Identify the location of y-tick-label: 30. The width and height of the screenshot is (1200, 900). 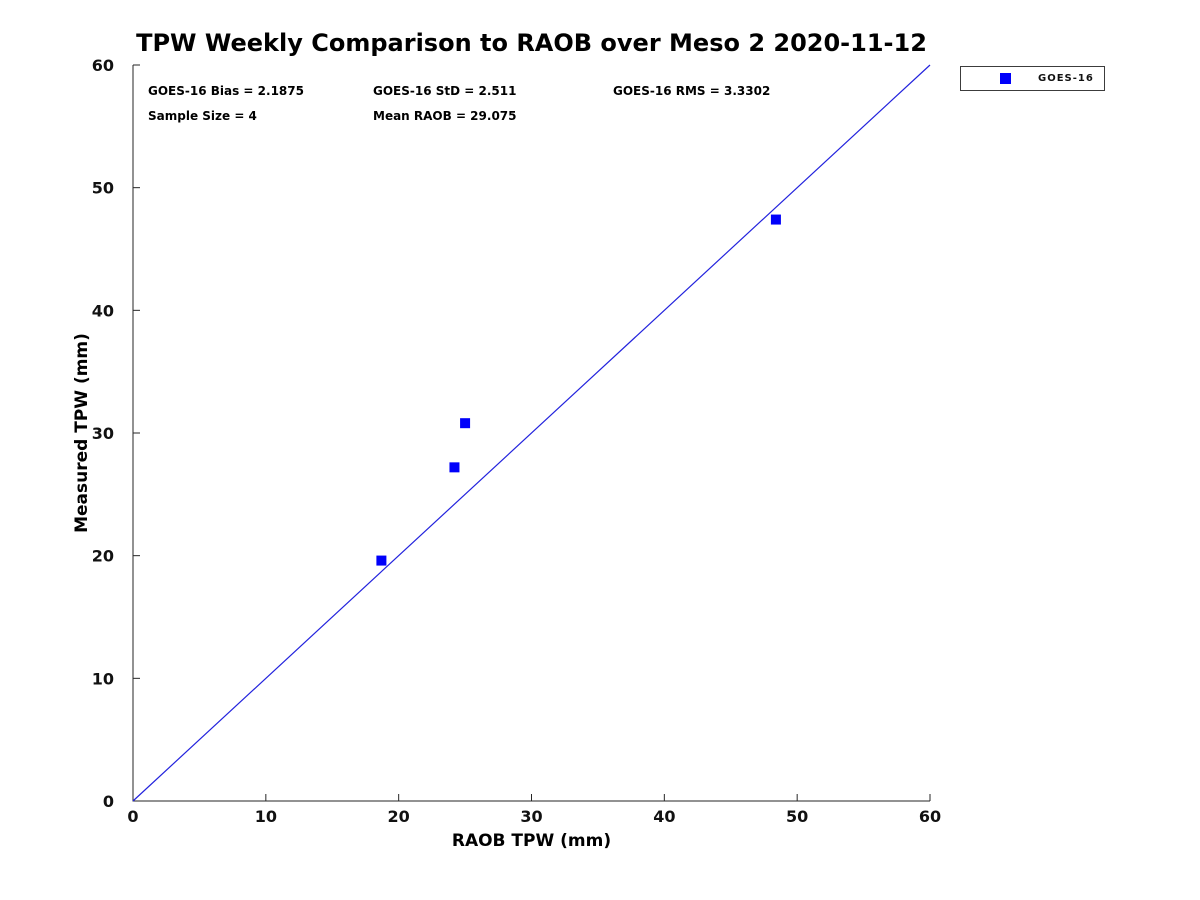
(103, 433).